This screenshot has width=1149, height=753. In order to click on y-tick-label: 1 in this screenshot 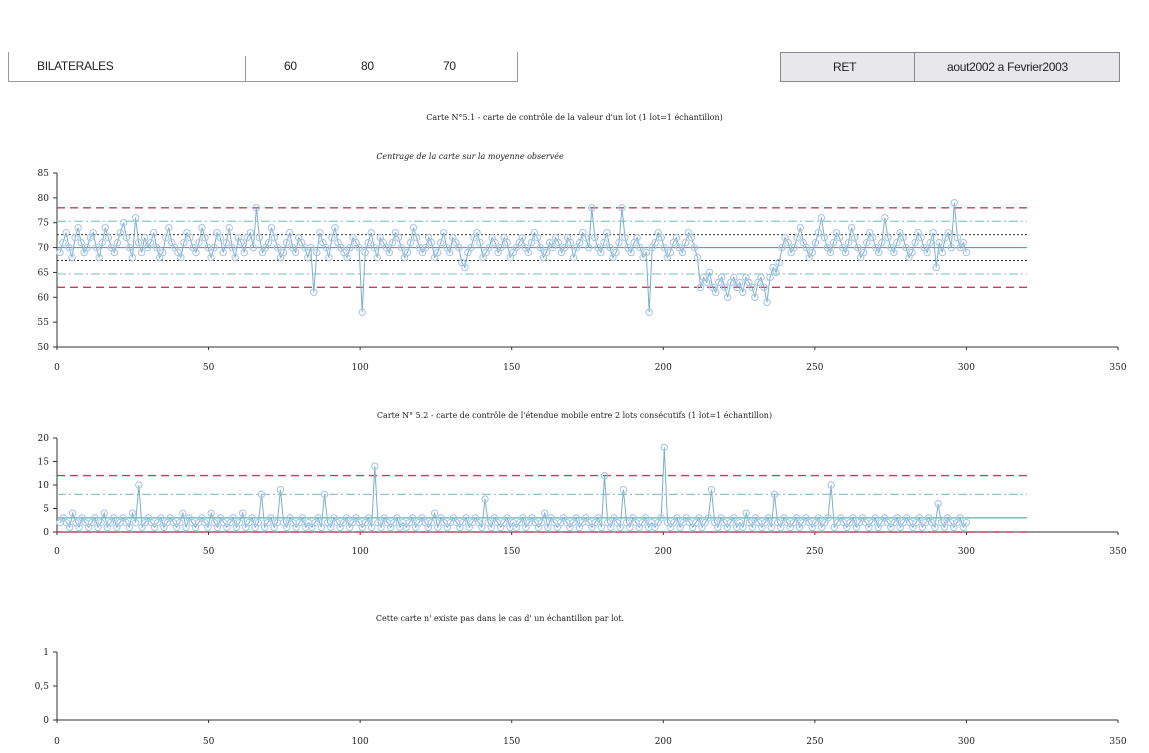, I will do `click(46, 653)`.